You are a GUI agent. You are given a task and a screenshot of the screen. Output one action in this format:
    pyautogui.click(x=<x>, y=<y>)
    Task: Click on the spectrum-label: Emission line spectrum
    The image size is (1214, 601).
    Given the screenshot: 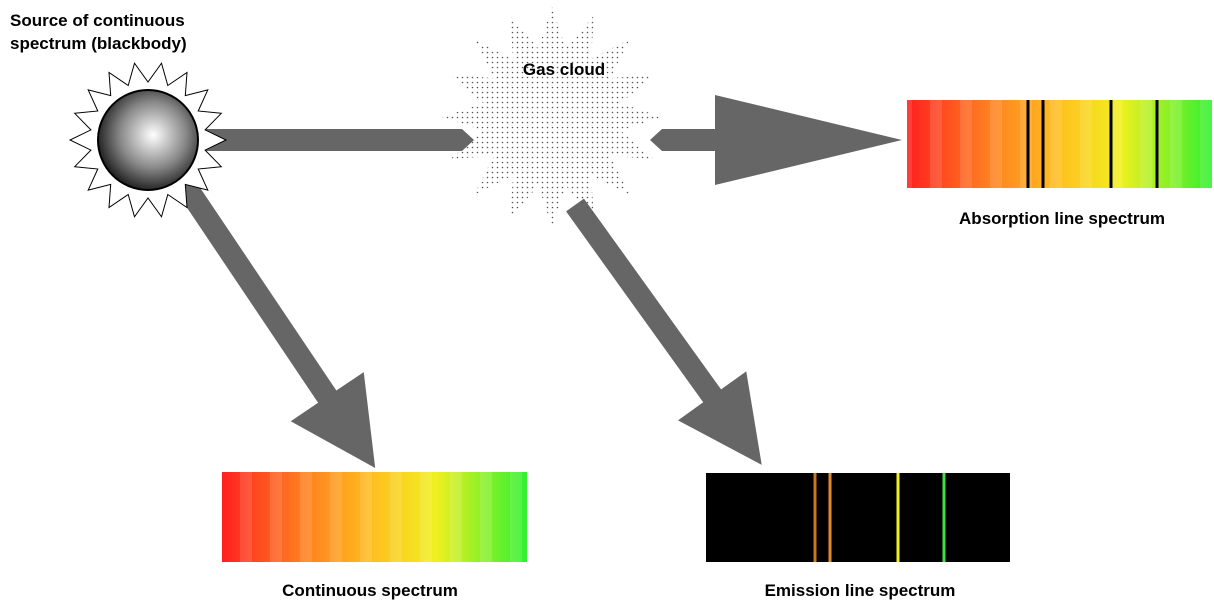 What is the action you would take?
    pyautogui.click(x=860, y=590)
    